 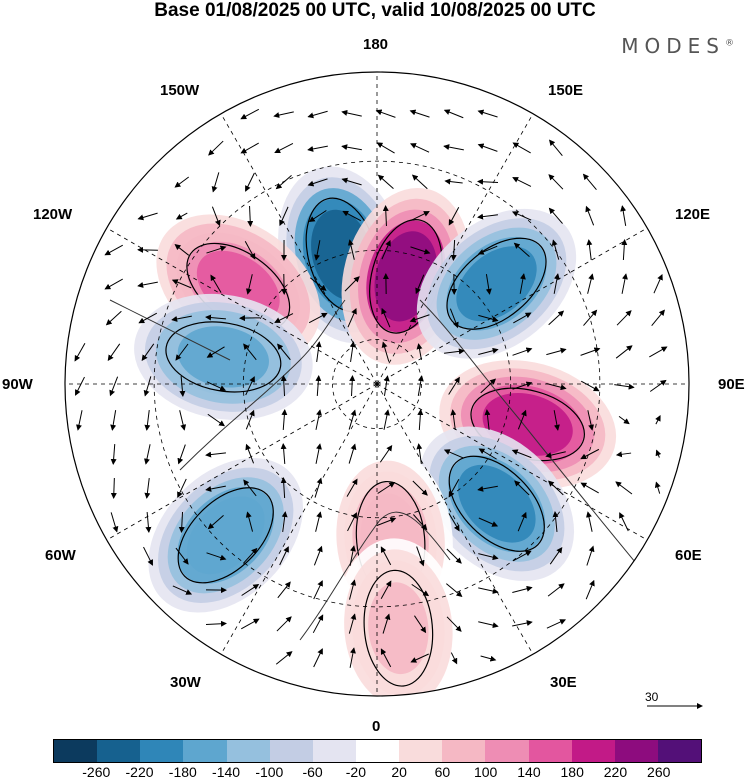 I want to click on meridian-line, so click(x=299, y=249).